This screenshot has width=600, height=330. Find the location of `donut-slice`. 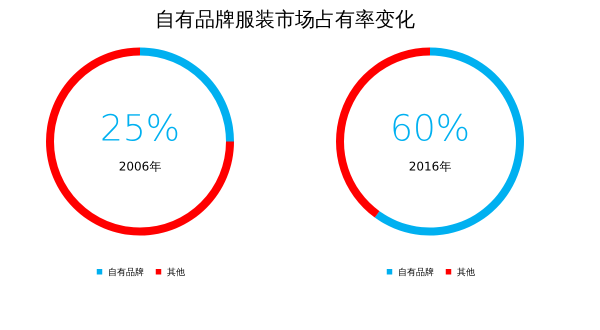

donut-slice is located at coordinates (449, 142).